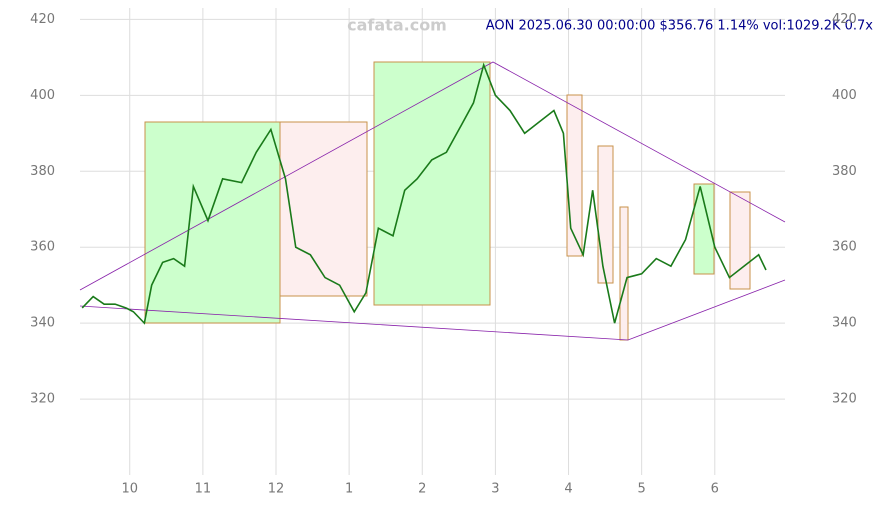 Image resolution: width=884 pixels, height=505 pixels. What do you see at coordinates (568, 489) in the screenshot?
I see `x-tick-label: 4` at bounding box center [568, 489].